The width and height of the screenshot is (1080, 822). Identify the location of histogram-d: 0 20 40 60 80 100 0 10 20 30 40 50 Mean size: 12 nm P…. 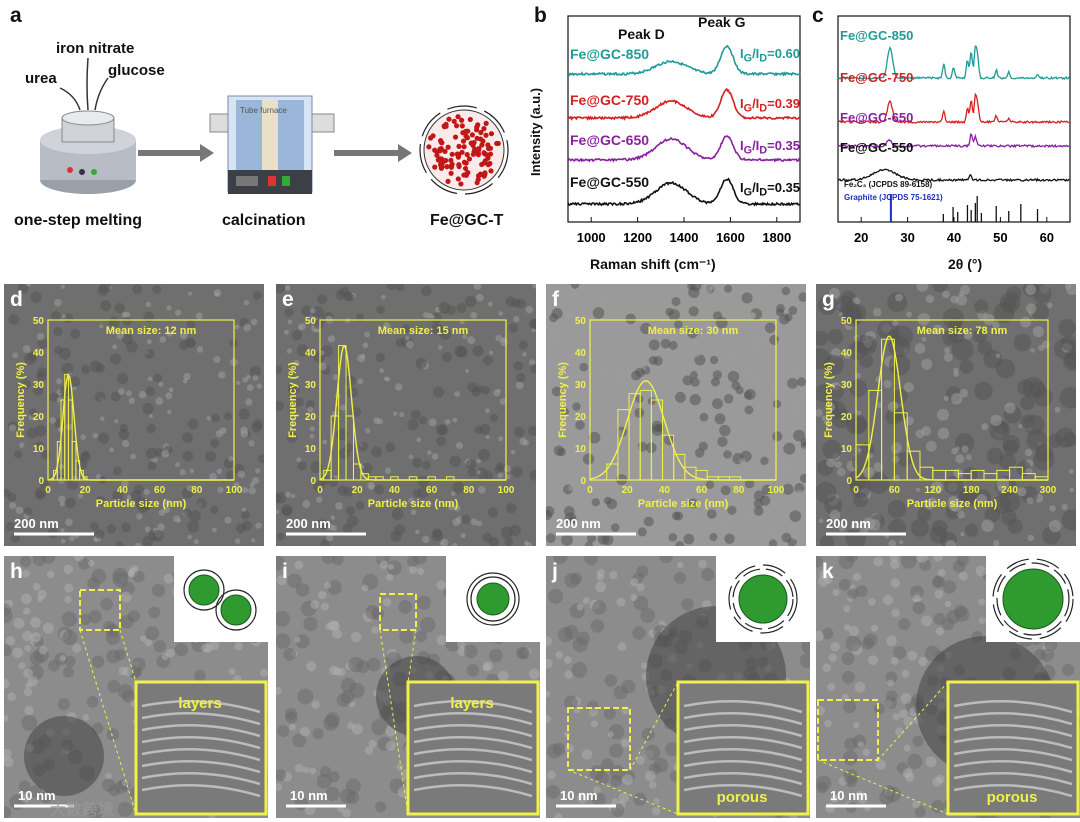
(134, 415).